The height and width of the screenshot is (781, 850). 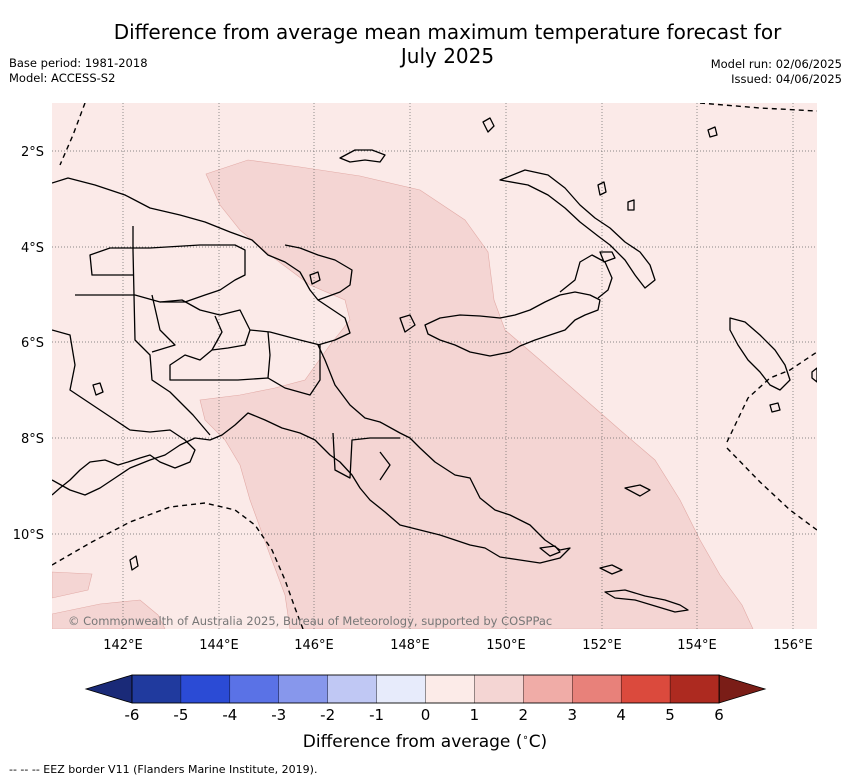 I want to click on colorbar-tick-label: -6, so click(x=132, y=715).